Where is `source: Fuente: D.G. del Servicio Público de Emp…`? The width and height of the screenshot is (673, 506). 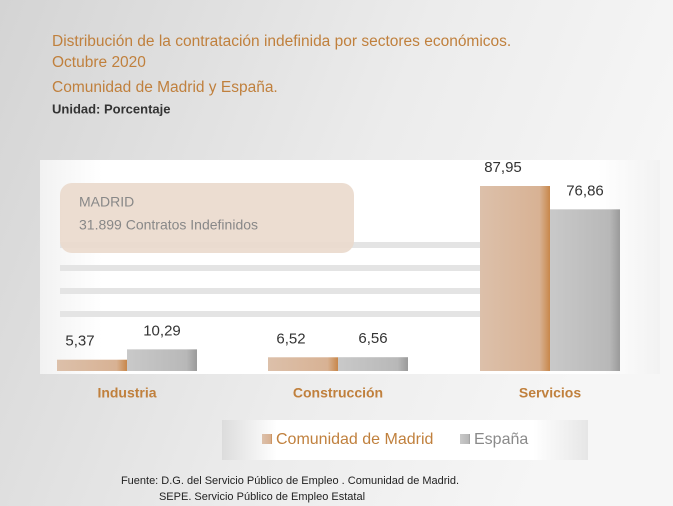 source: Fuente: D.G. del Servicio Público de Emp… is located at coordinates (290, 481).